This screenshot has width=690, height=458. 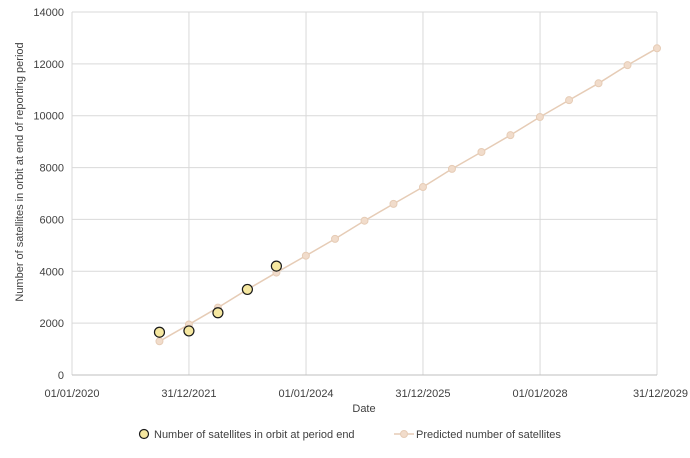 What do you see at coordinates (306, 394) in the screenshot?
I see `x-tick-label: 01/01/2024` at bounding box center [306, 394].